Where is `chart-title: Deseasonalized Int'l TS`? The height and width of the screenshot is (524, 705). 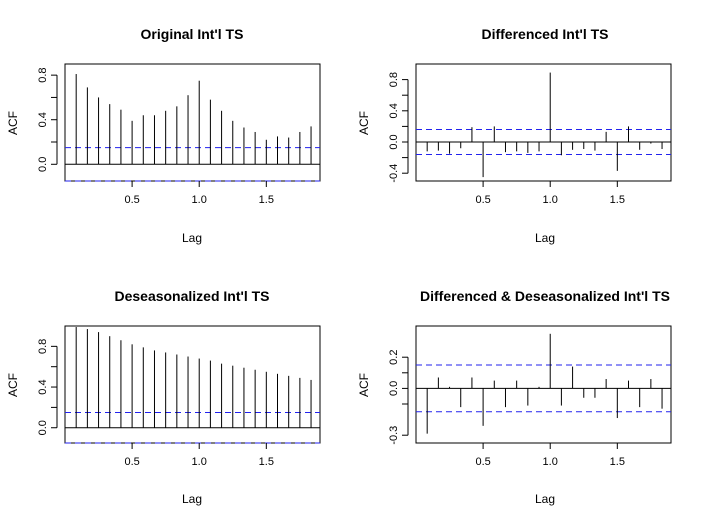
chart-title: Deseasonalized Int'l TS is located at coordinates (191, 296).